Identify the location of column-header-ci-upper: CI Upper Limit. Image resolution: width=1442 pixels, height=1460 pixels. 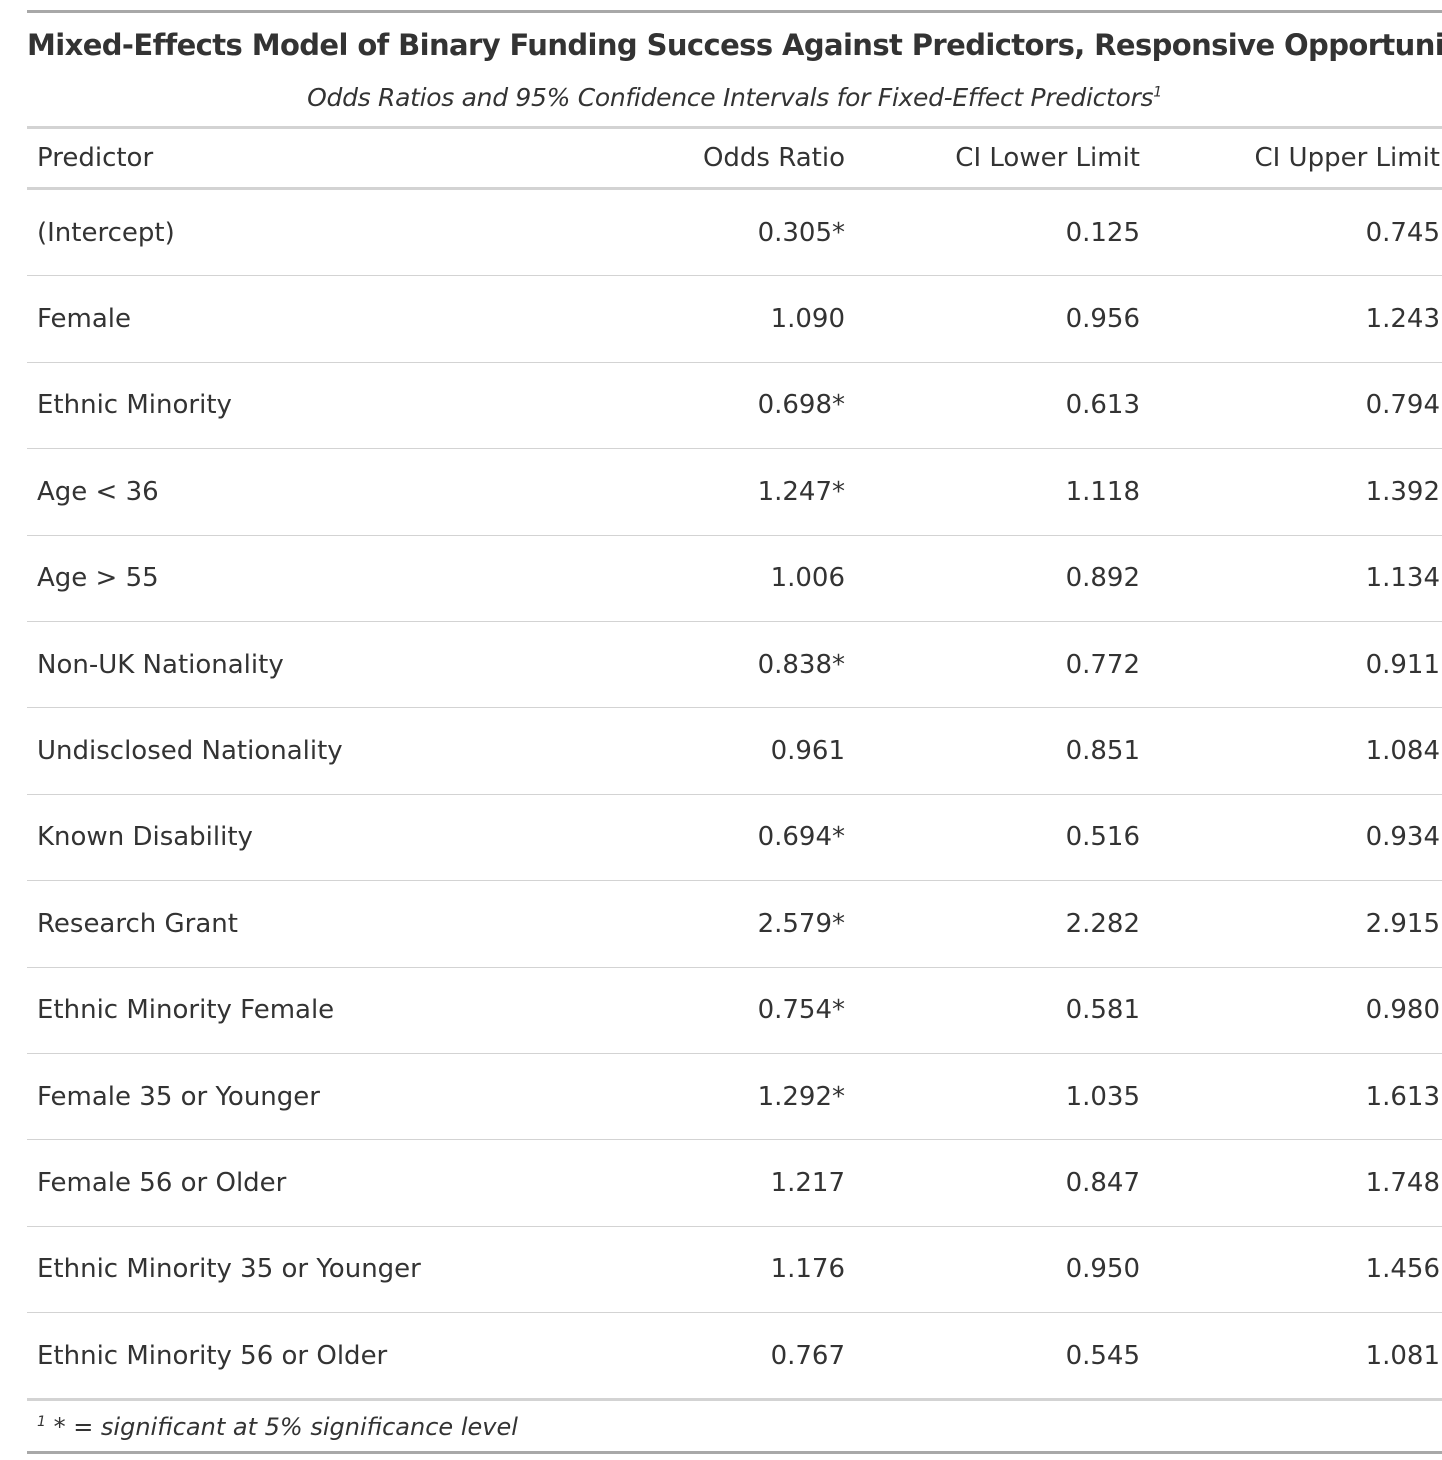
(1347, 158).